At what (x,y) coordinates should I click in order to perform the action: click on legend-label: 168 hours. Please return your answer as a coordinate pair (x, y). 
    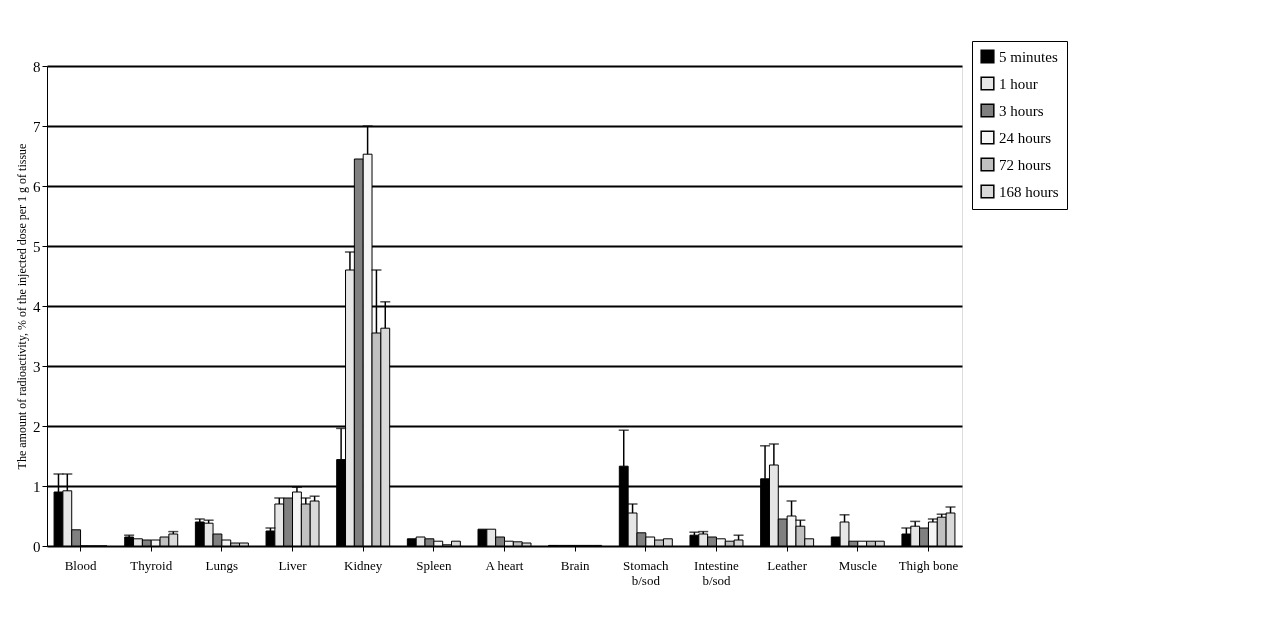
    Looking at the image, I should click on (1029, 191).